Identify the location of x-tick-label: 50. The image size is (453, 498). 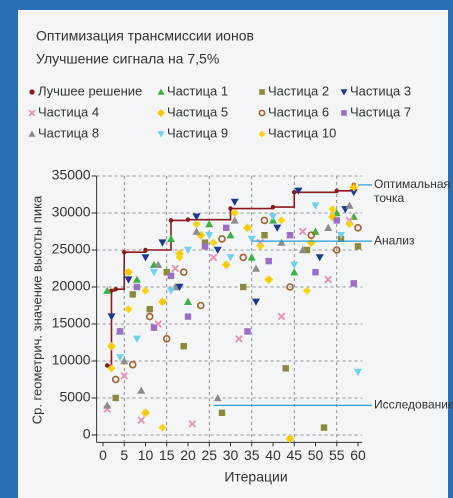
(316, 455).